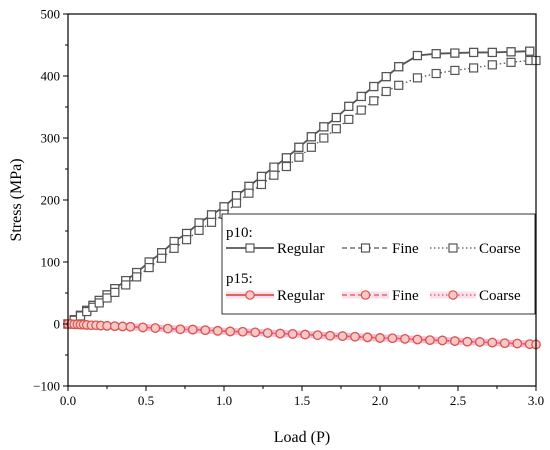 The height and width of the screenshot is (450, 550). Describe the element at coordinates (57, 324) in the screenshot. I see `y-tick-label: 0` at that location.